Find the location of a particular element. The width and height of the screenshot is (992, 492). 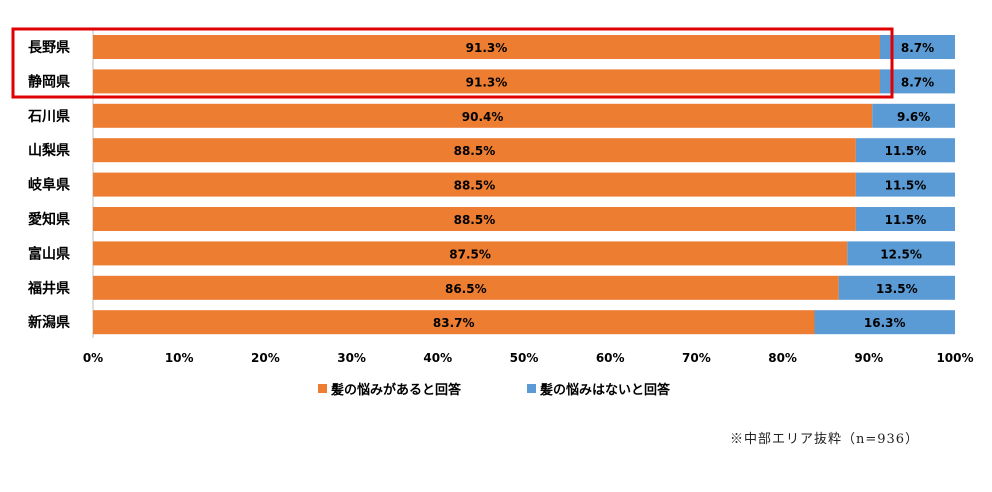

x-tick-label: 60% is located at coordinates (610, 358).